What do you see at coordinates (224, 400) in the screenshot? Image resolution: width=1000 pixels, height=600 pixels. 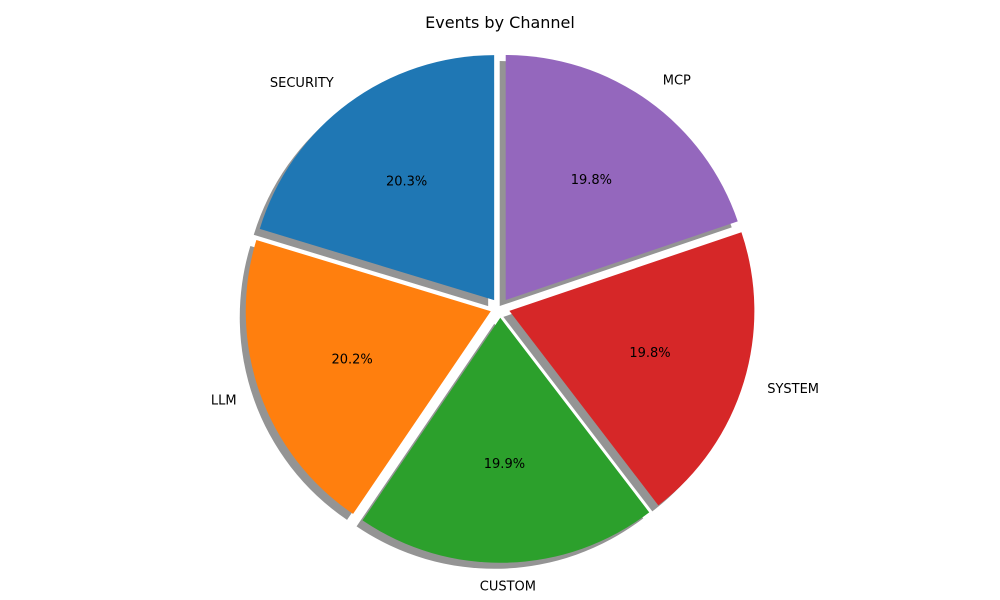 I see `slice-label-llm: LLM` at bounding box center [224, 400].